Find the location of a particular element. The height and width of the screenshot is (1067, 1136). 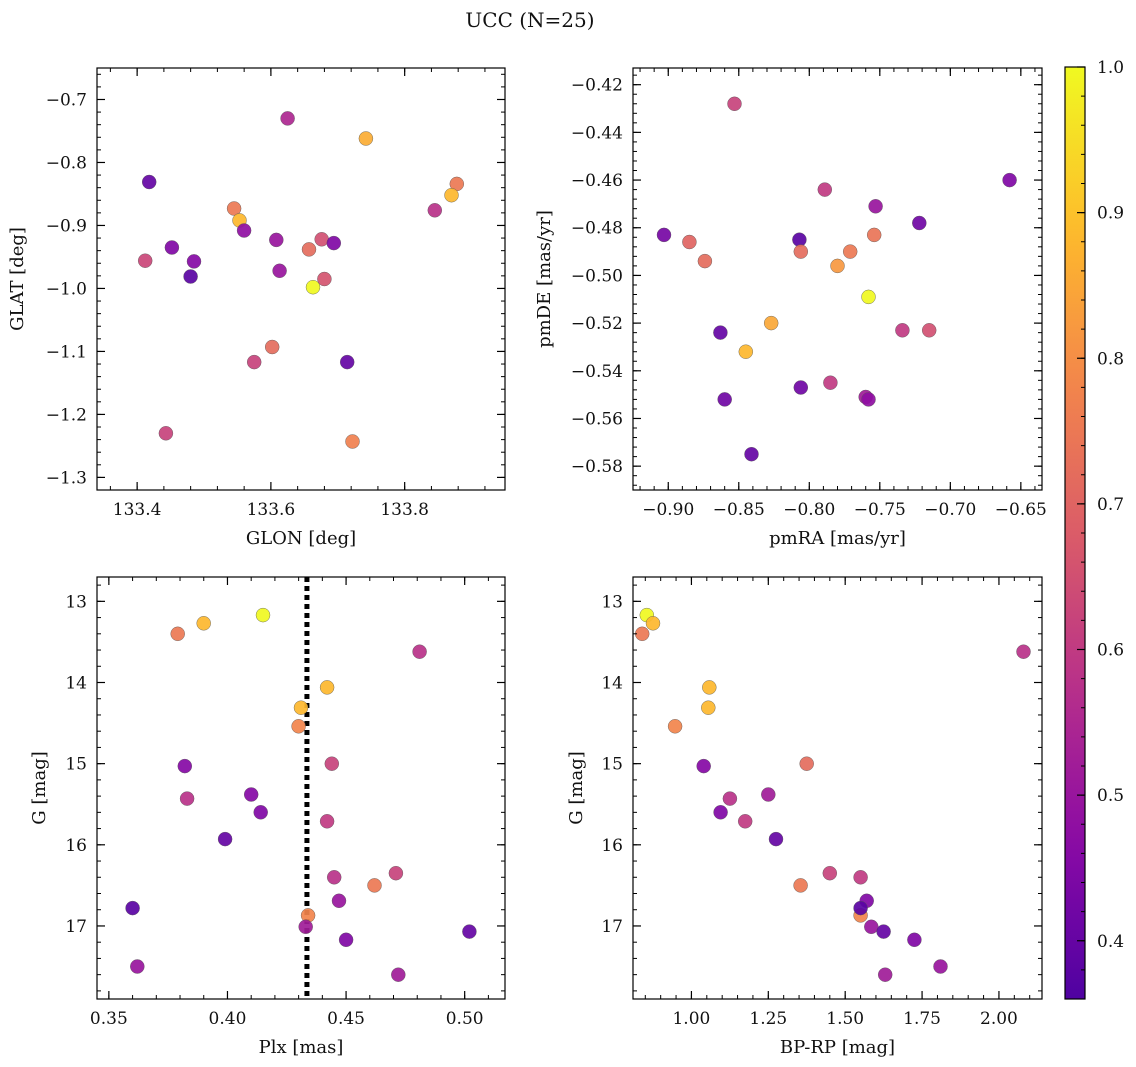

y-tick-label: −0.44 is located at coordinates (597, 133).